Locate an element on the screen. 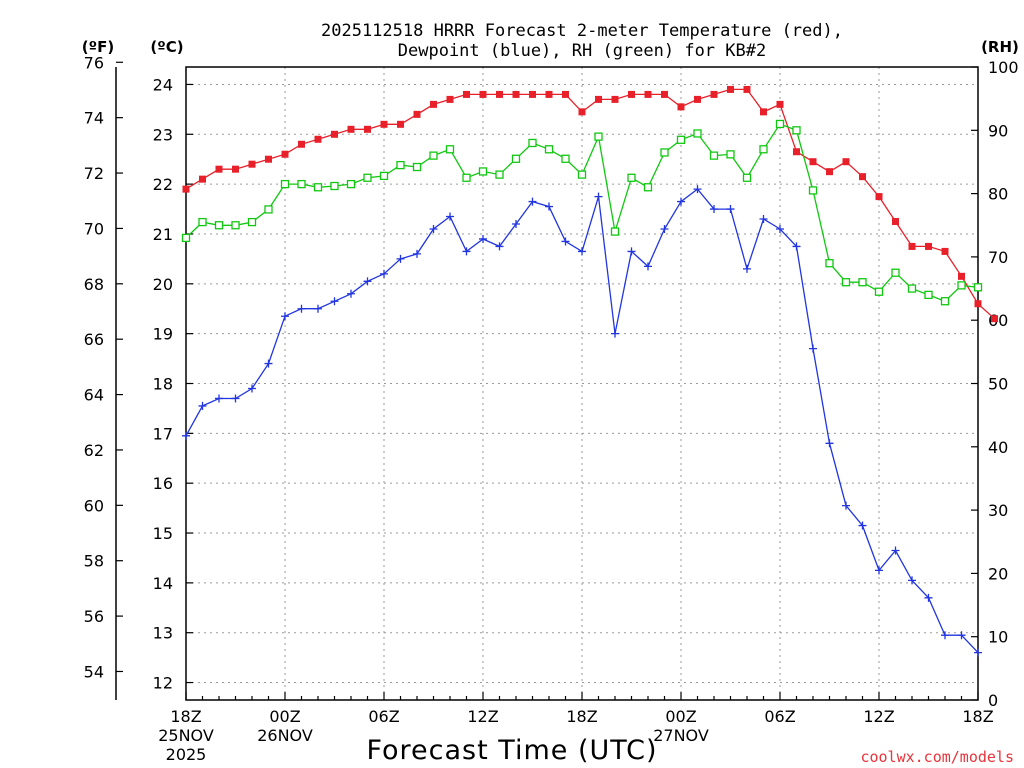 This screenshot has height=768, width=1024. rh-tick-label: 40 is located at coordinates (998, 447).